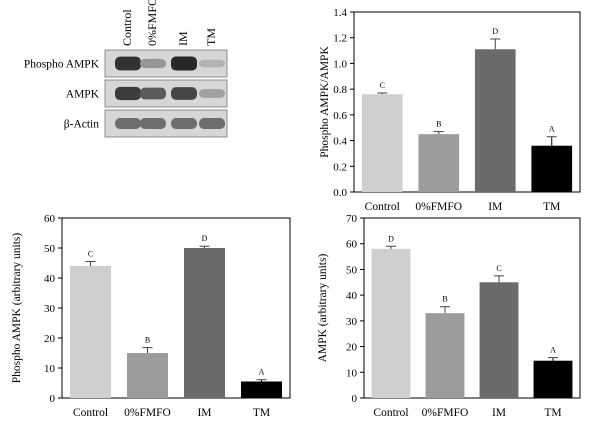  What do you see at coordinates (211, 37) in the screenshot?
I see `blot-lane-label: TM` at bounding box center [211, 37].